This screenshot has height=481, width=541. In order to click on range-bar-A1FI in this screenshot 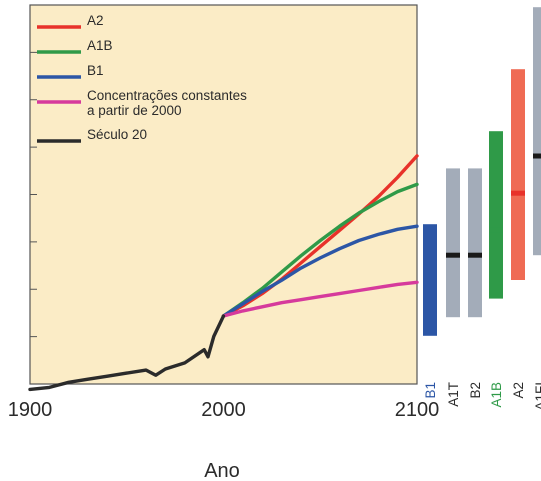, I will do `click(537, 131)`.